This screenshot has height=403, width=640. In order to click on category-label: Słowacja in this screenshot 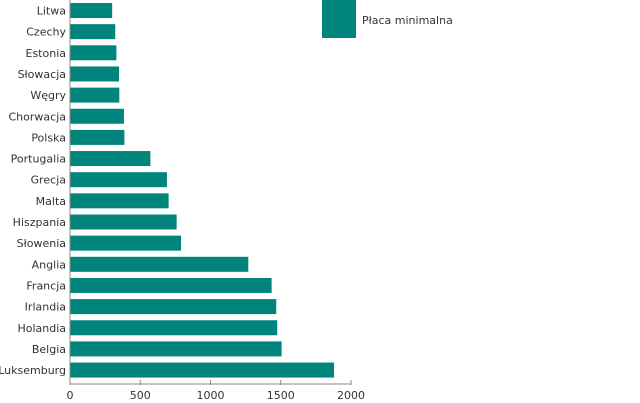, I will do `click(42, 74)`.